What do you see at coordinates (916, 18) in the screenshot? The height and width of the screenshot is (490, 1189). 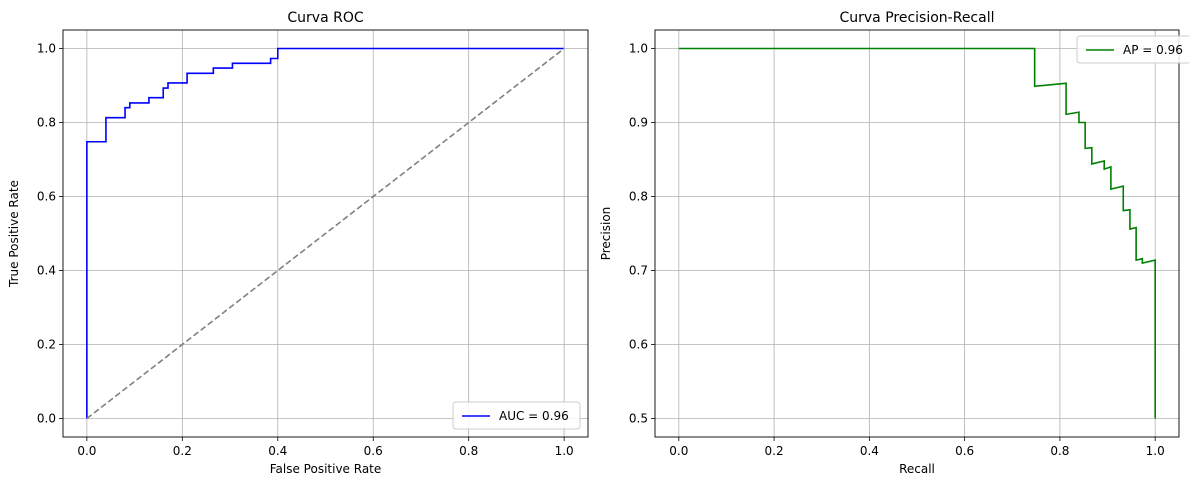 I see `chart-title: Curva Precision-Recall` at bounding box center [916, 18].